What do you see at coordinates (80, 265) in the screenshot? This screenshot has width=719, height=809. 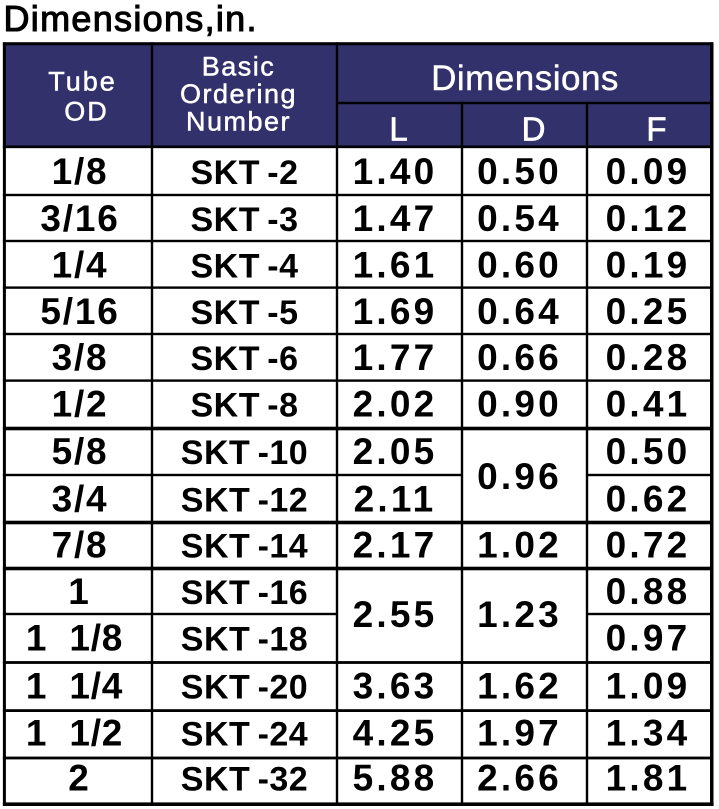 I see `svg-text: 1/4` at bounding box center [80, 265].